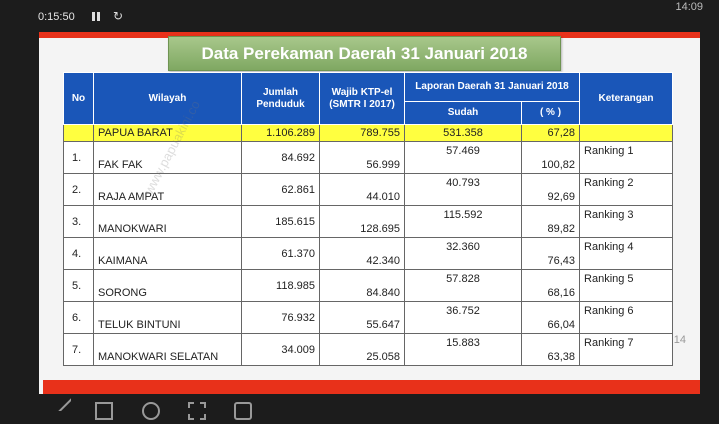  I want to click on province-sudah: 531.358, so click(463, 133).